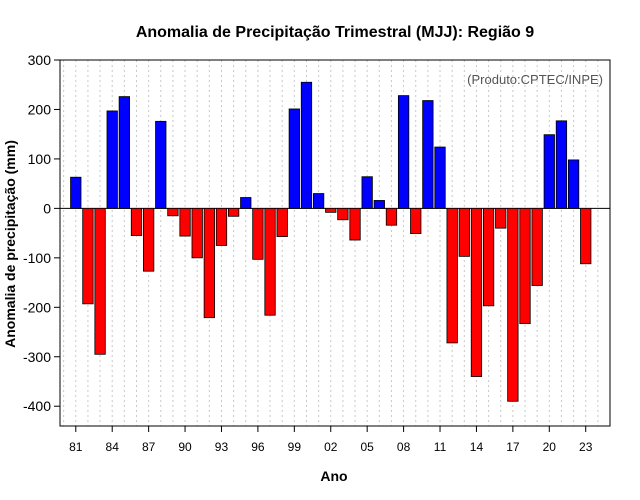 The height and width of the screenshot is (500, 640). I want to click on bar-2015, so click(488, 257).